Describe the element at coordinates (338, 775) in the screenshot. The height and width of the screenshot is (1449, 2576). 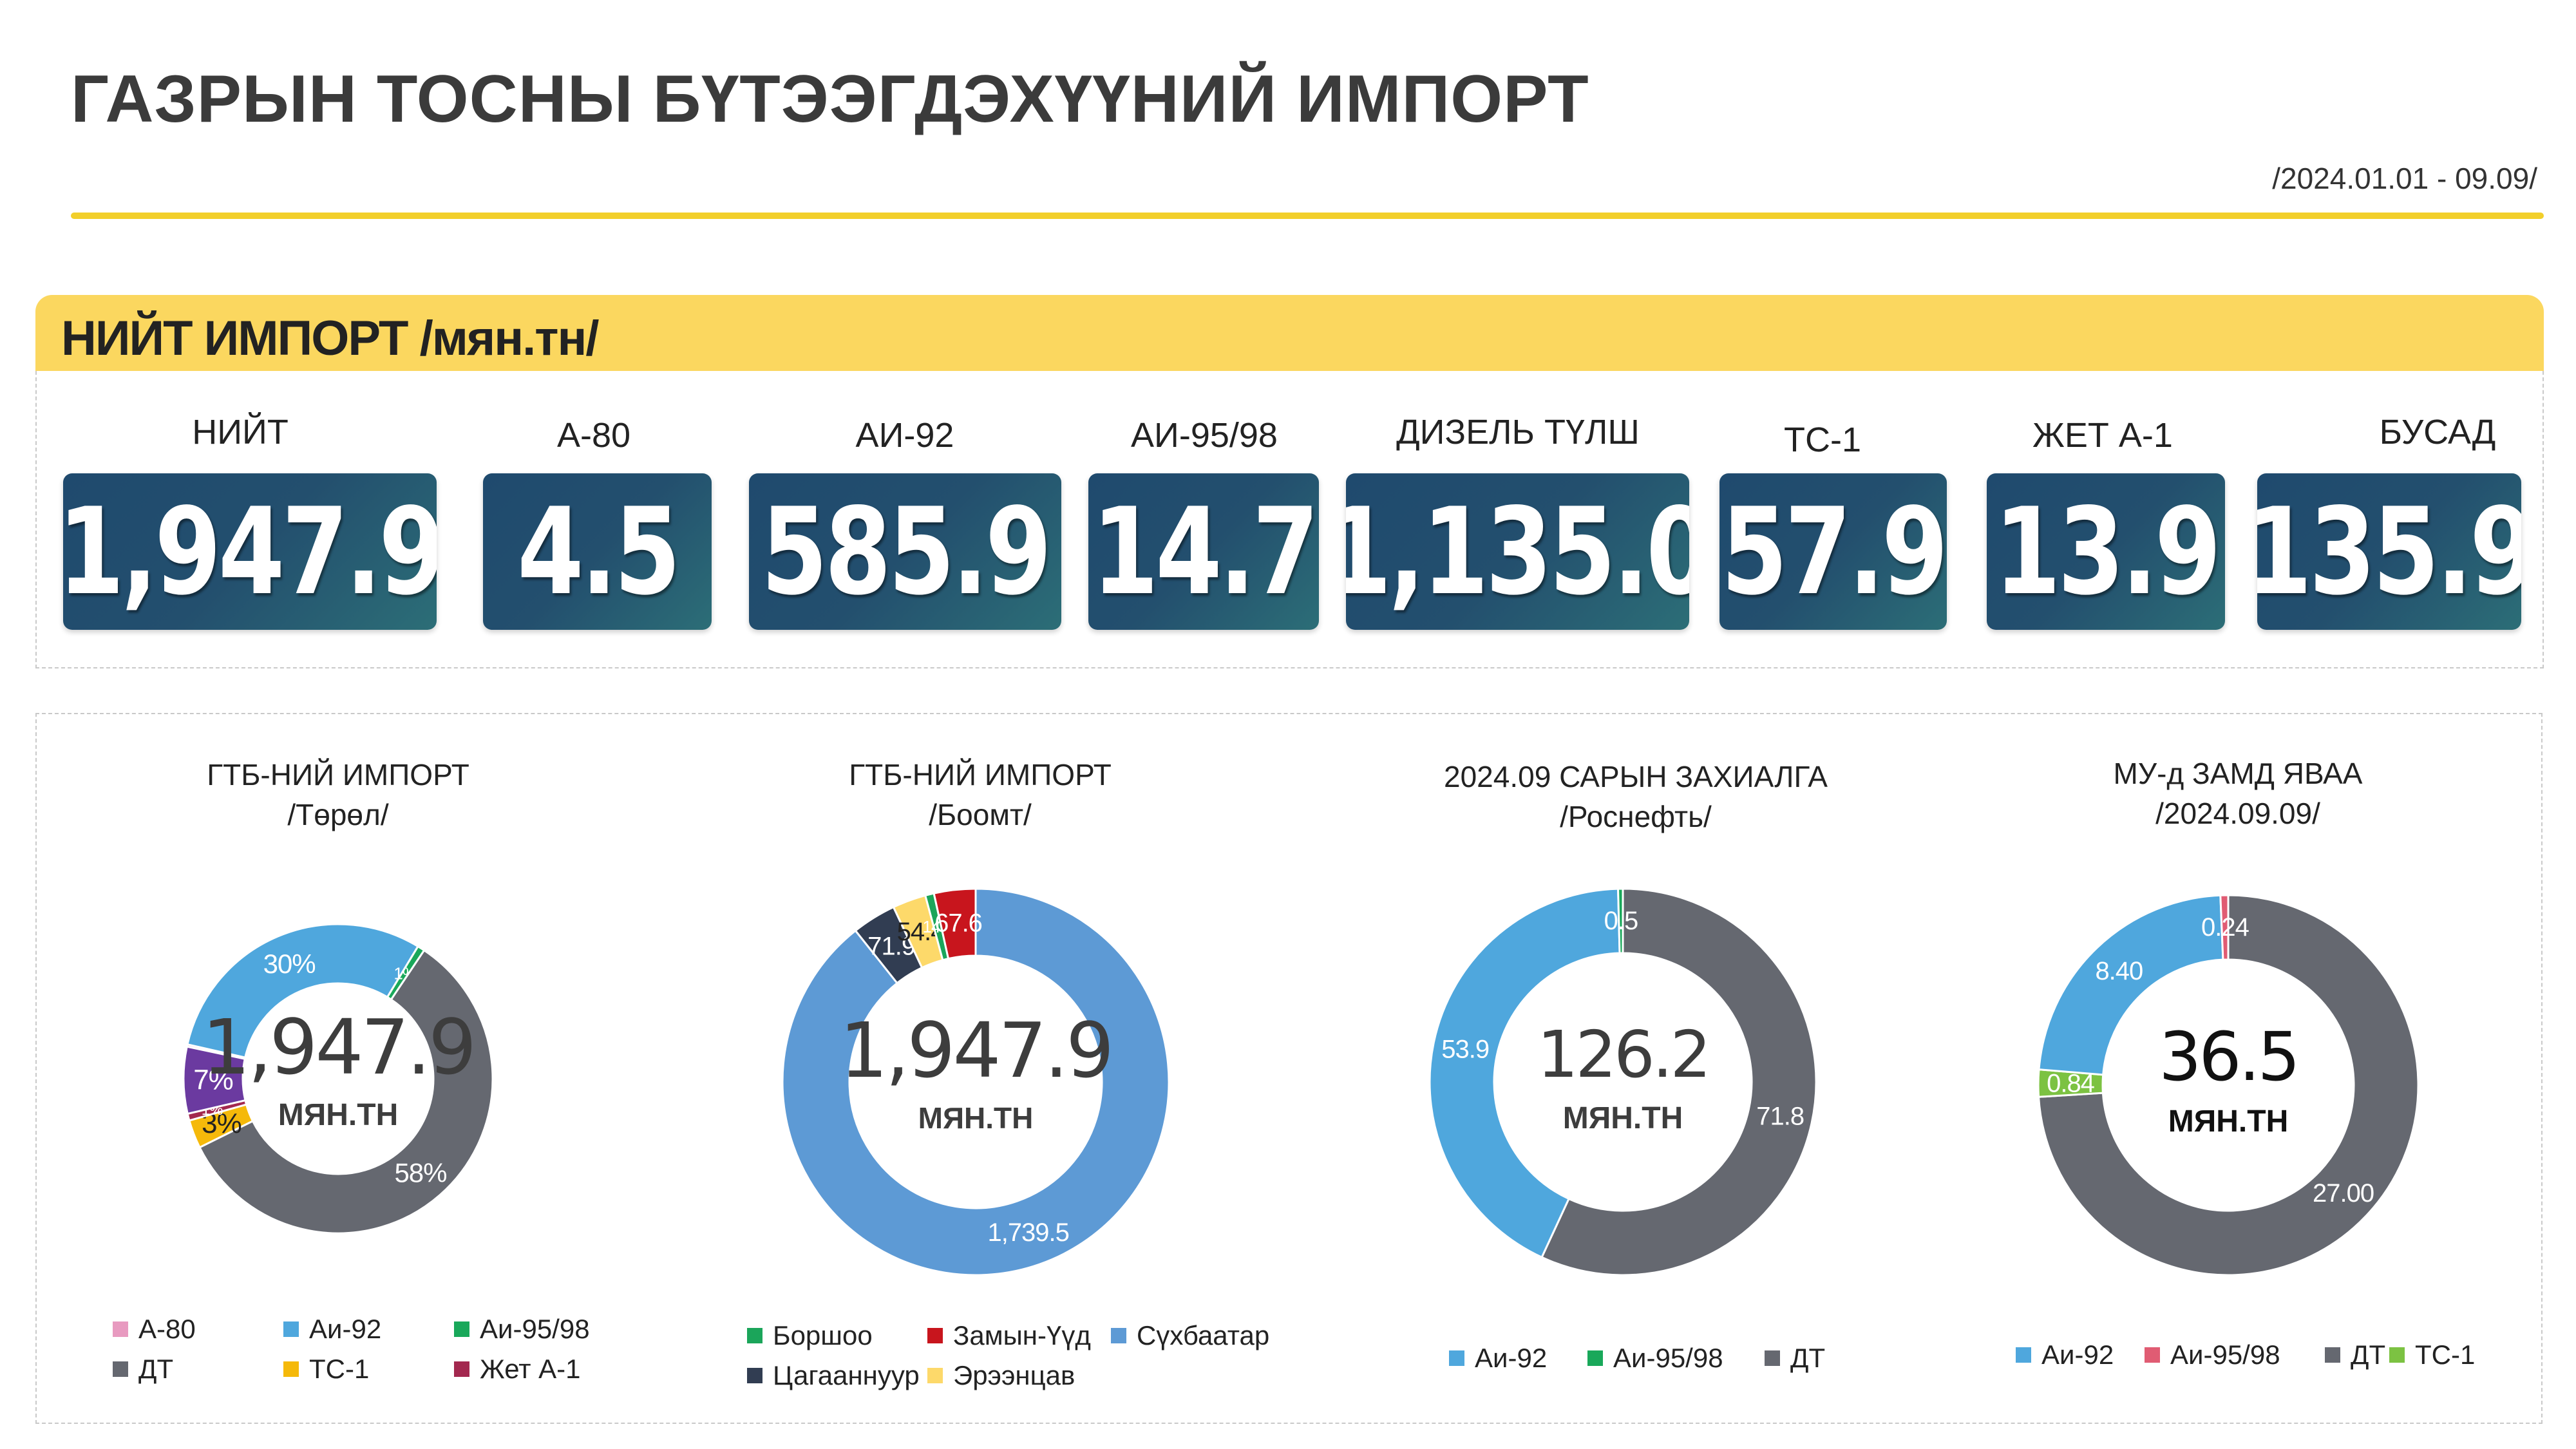
I see `chart-title-type-line1: ГТБ-НИЙ ИМПОРТ` at that location.